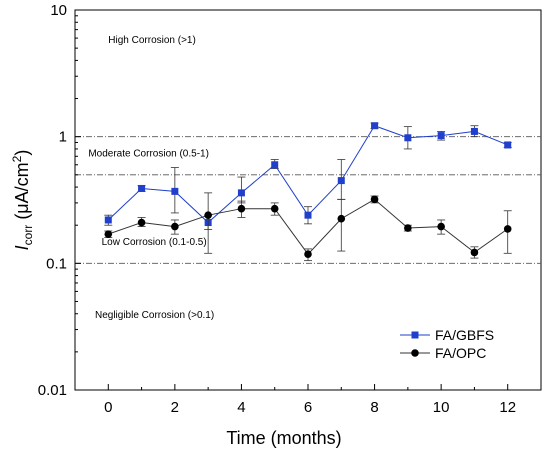 The height and width of the screenshot is (456, 550). What do you see at coordinates (283, 438) in the screenshot?
I see `x-axis-title: Time (months)` at bounding box center [283, 438].